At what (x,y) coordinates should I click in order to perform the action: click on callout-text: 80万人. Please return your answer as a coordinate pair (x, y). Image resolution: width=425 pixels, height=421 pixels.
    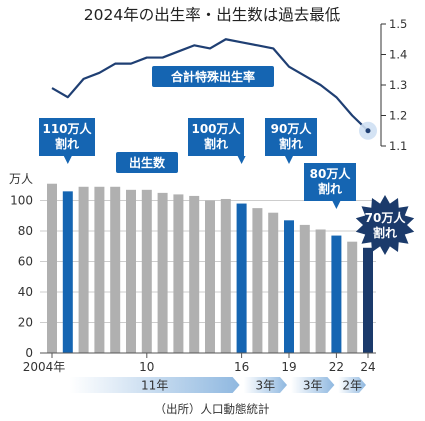
    Looking at the image, I should click on (331, 173).